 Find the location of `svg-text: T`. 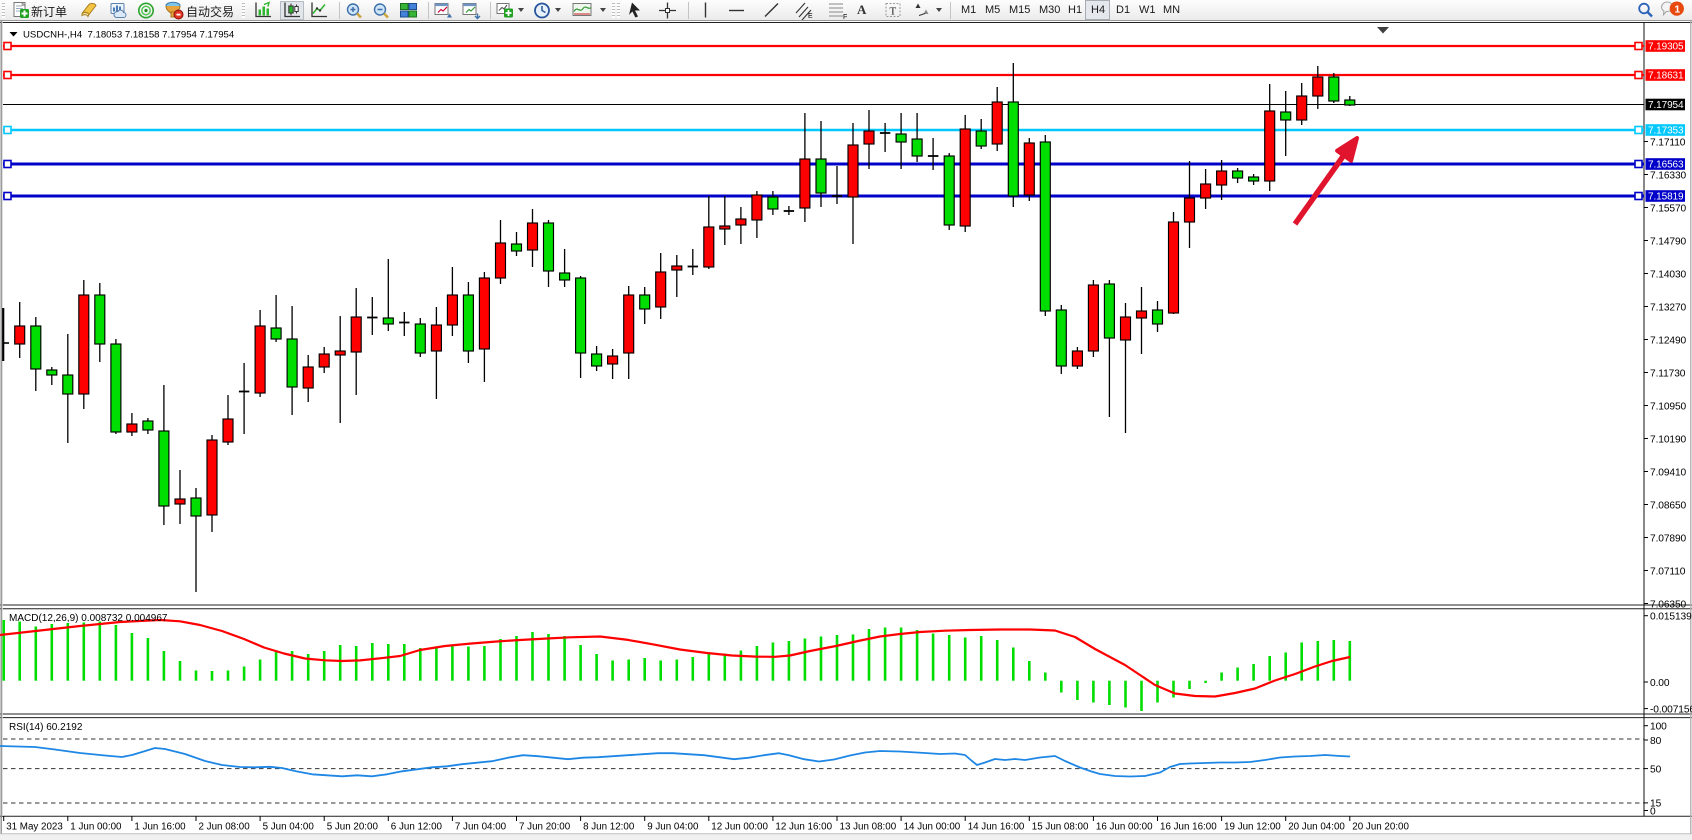

svg-text: T is located at coordinates (893, 12).